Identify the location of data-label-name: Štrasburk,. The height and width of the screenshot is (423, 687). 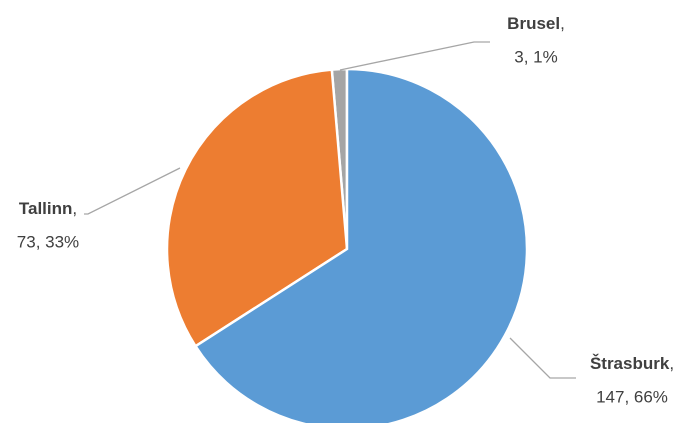
(632, 363).